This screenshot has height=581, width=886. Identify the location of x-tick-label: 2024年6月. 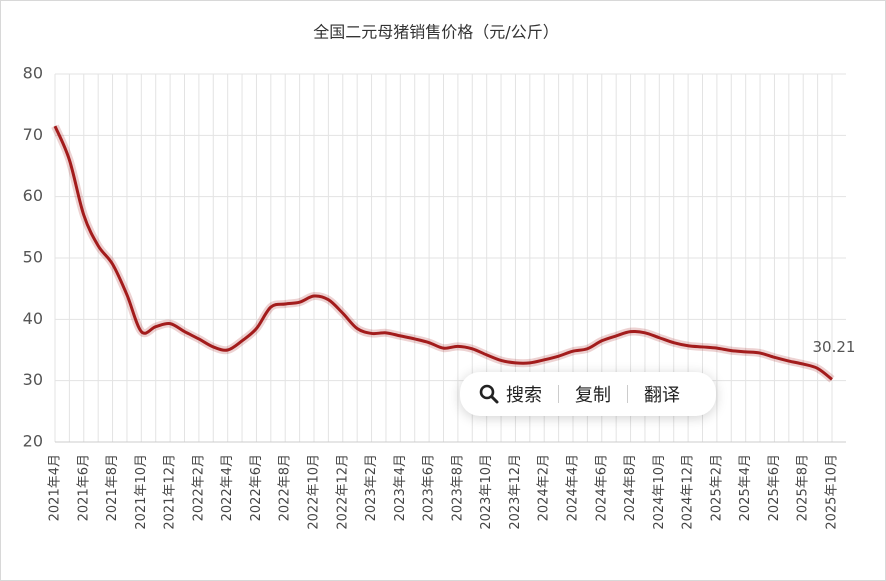
(601, 487).